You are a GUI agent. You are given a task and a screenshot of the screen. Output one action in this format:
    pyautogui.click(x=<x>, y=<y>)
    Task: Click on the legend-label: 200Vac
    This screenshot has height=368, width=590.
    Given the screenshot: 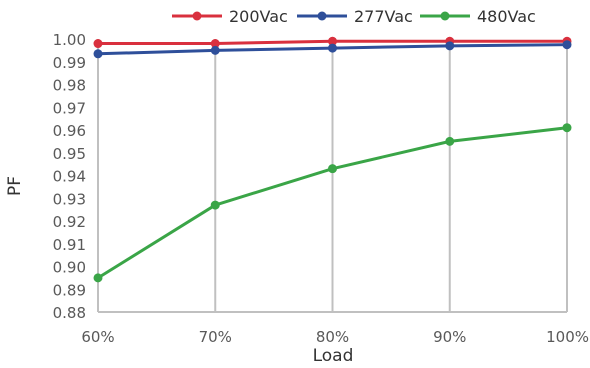 What is the action you would take?
    pyautogui.click(x=258, y=16)
    